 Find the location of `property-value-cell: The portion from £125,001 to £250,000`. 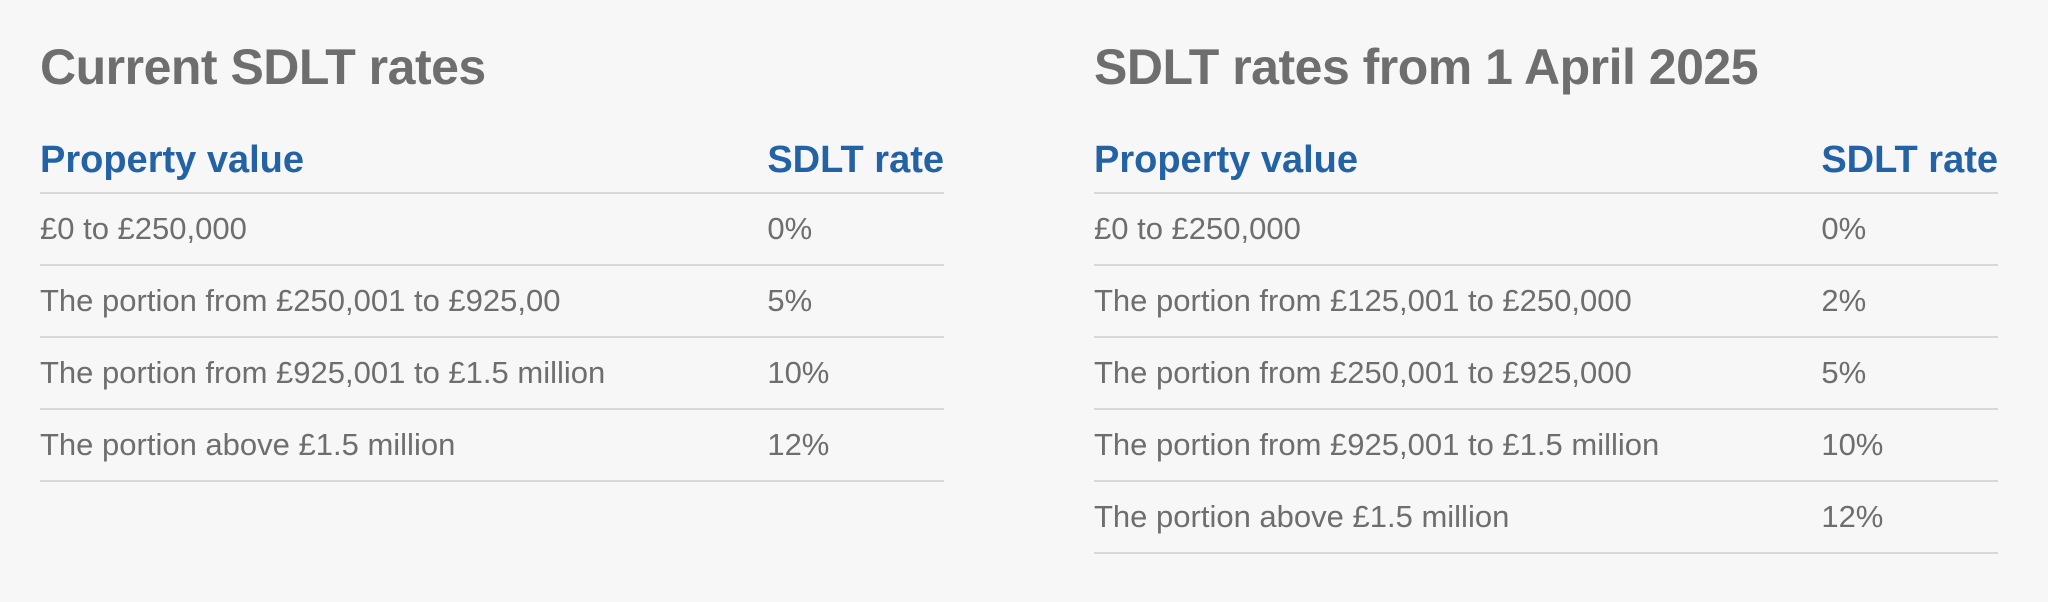

property-value-cell: The portion from £125,001 to £250,000 is located at coordinates (1458, 301).